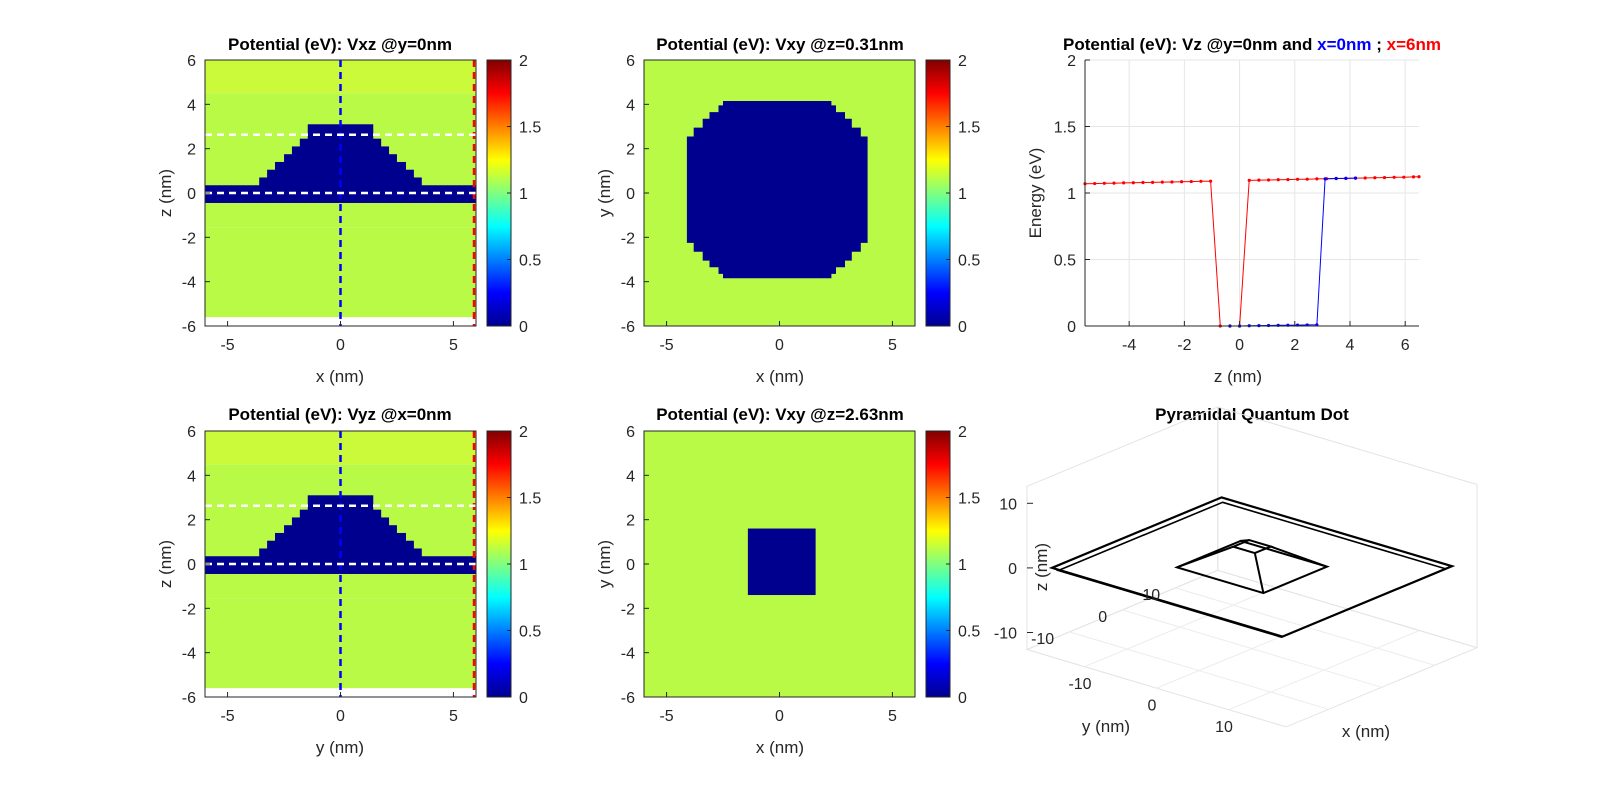 This screenshot has height=800, width=1600. I want to click on panel5-ylabel: y (nm), so click(604, 564).